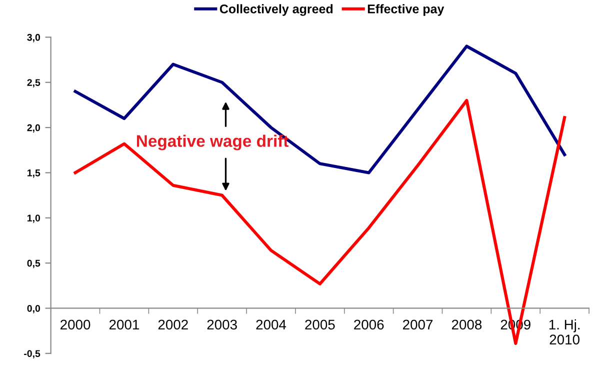  What do you see at coordinates (369, 325) in the screenshot?
I see `x-tick-label: 2006` at bounding box center [369, 325].